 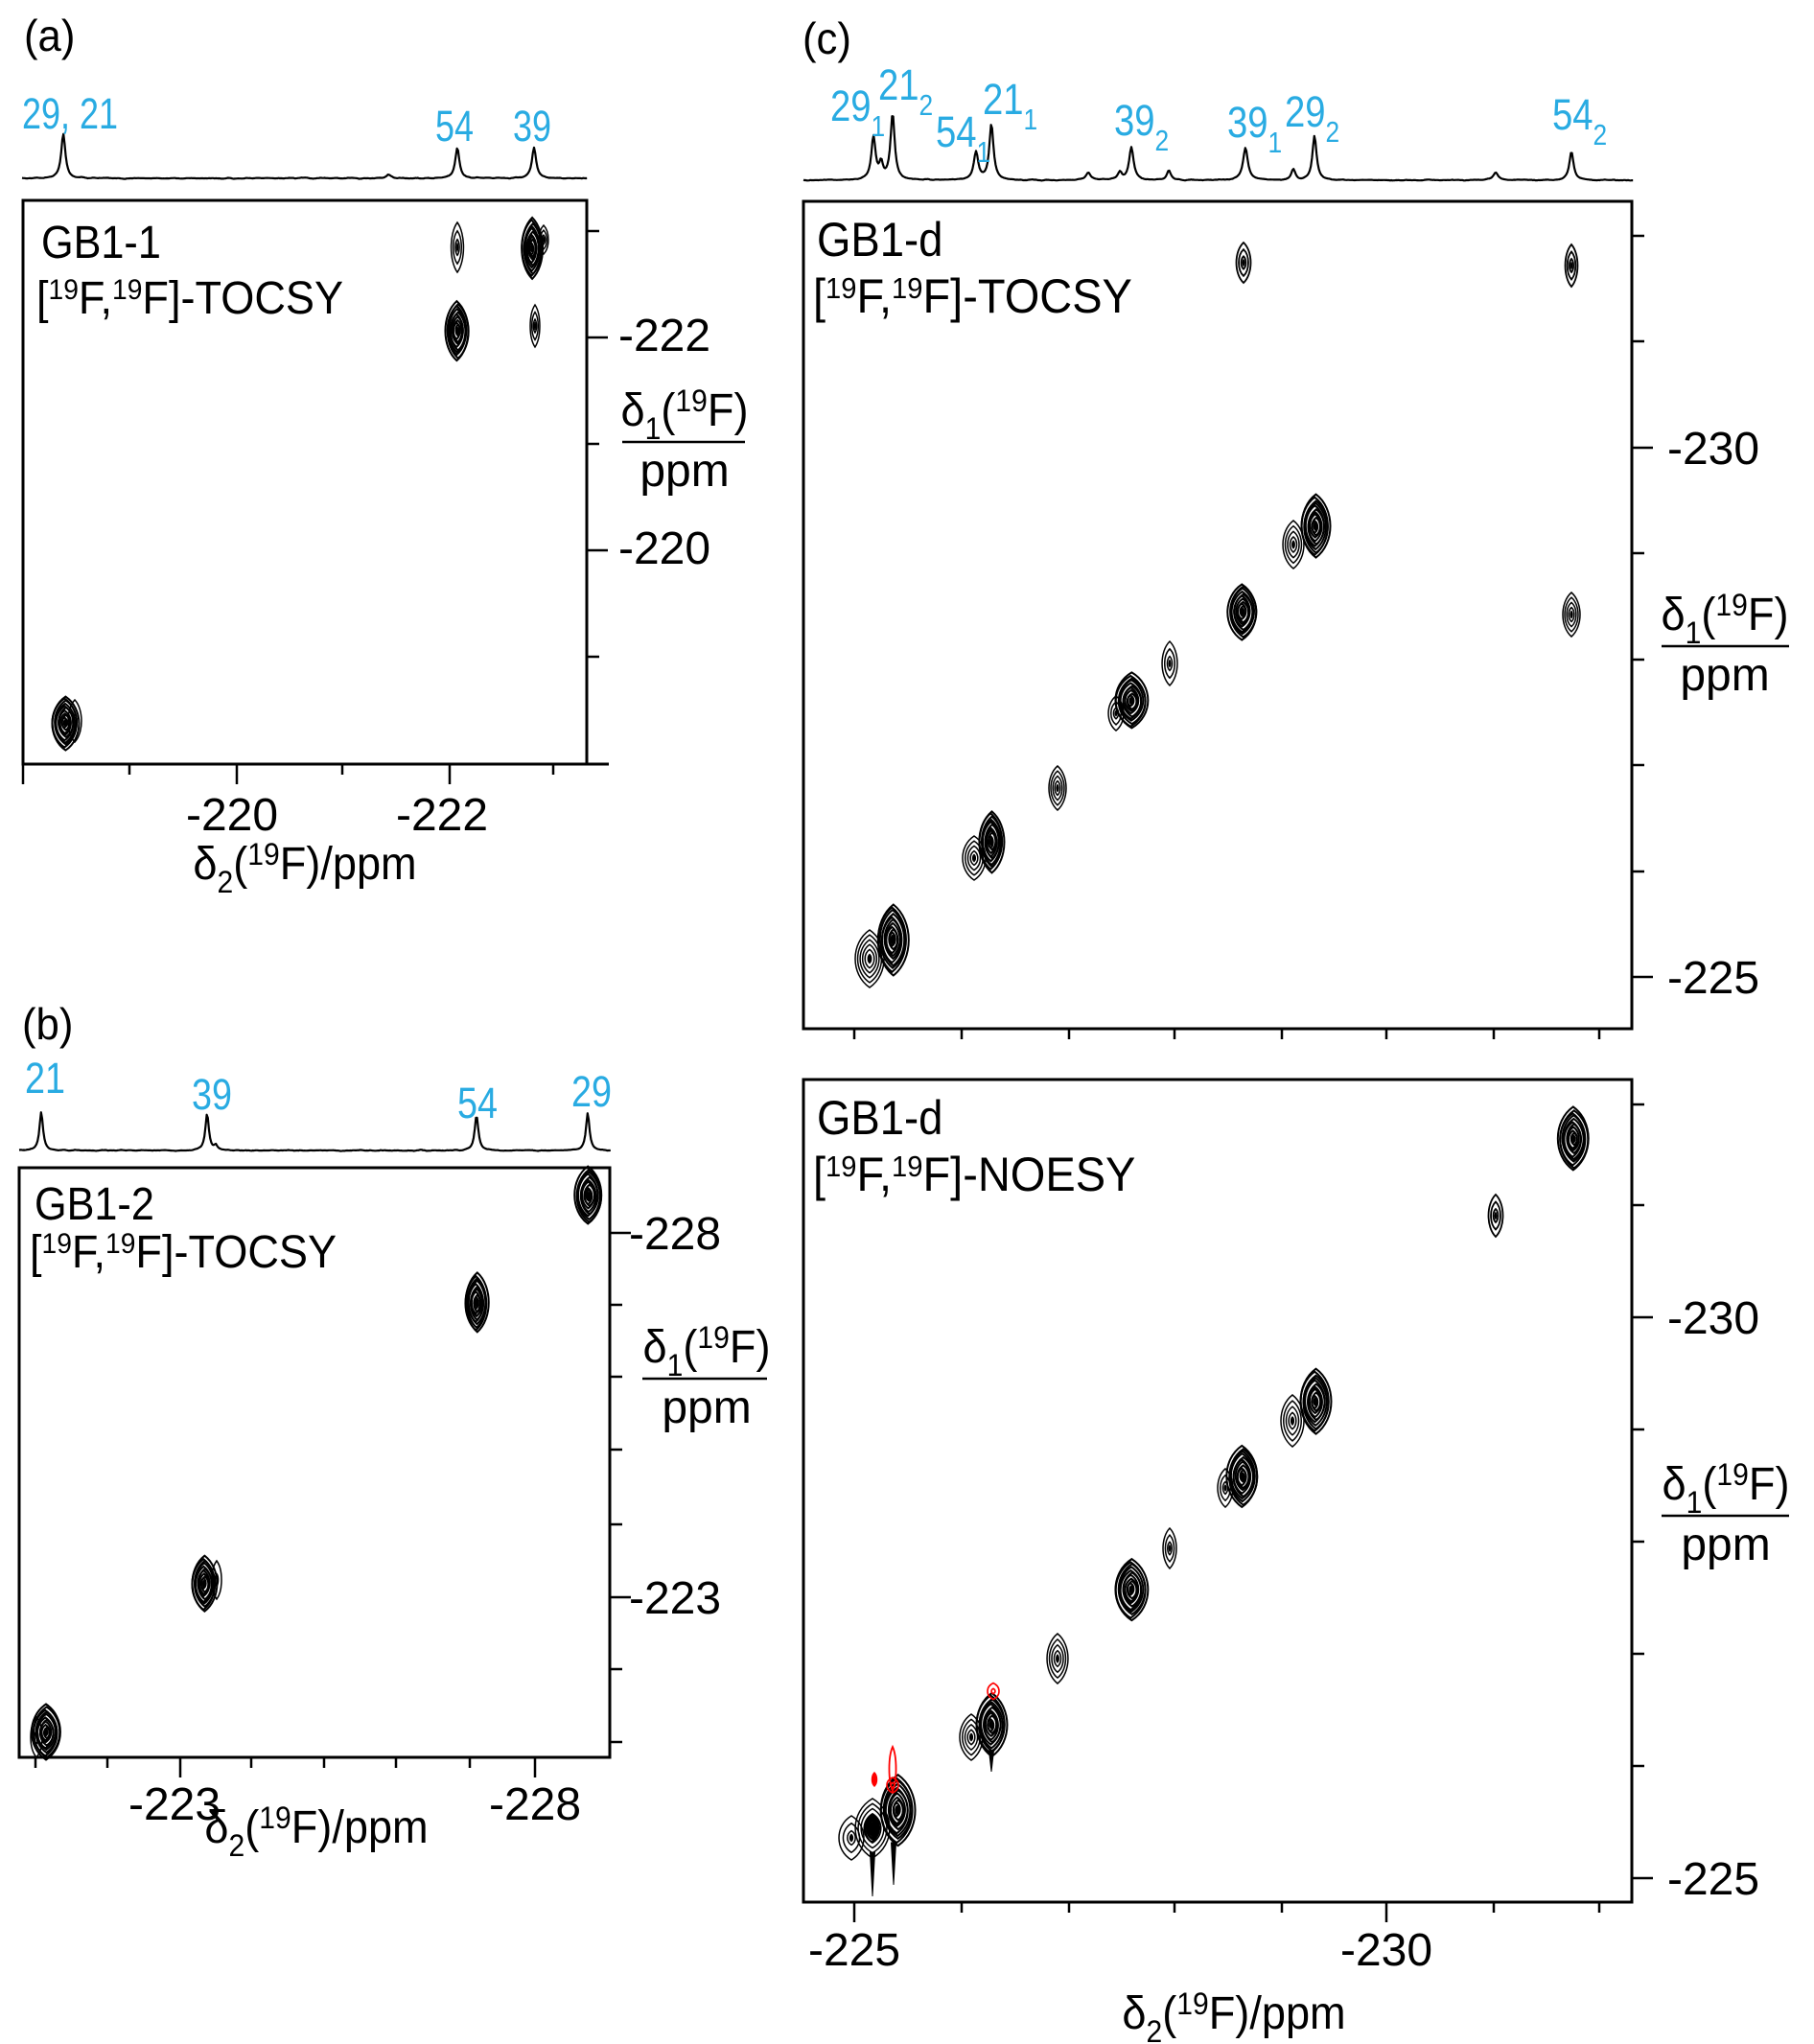 I want to click on svg-text: (c), so click(x=826, y=38).